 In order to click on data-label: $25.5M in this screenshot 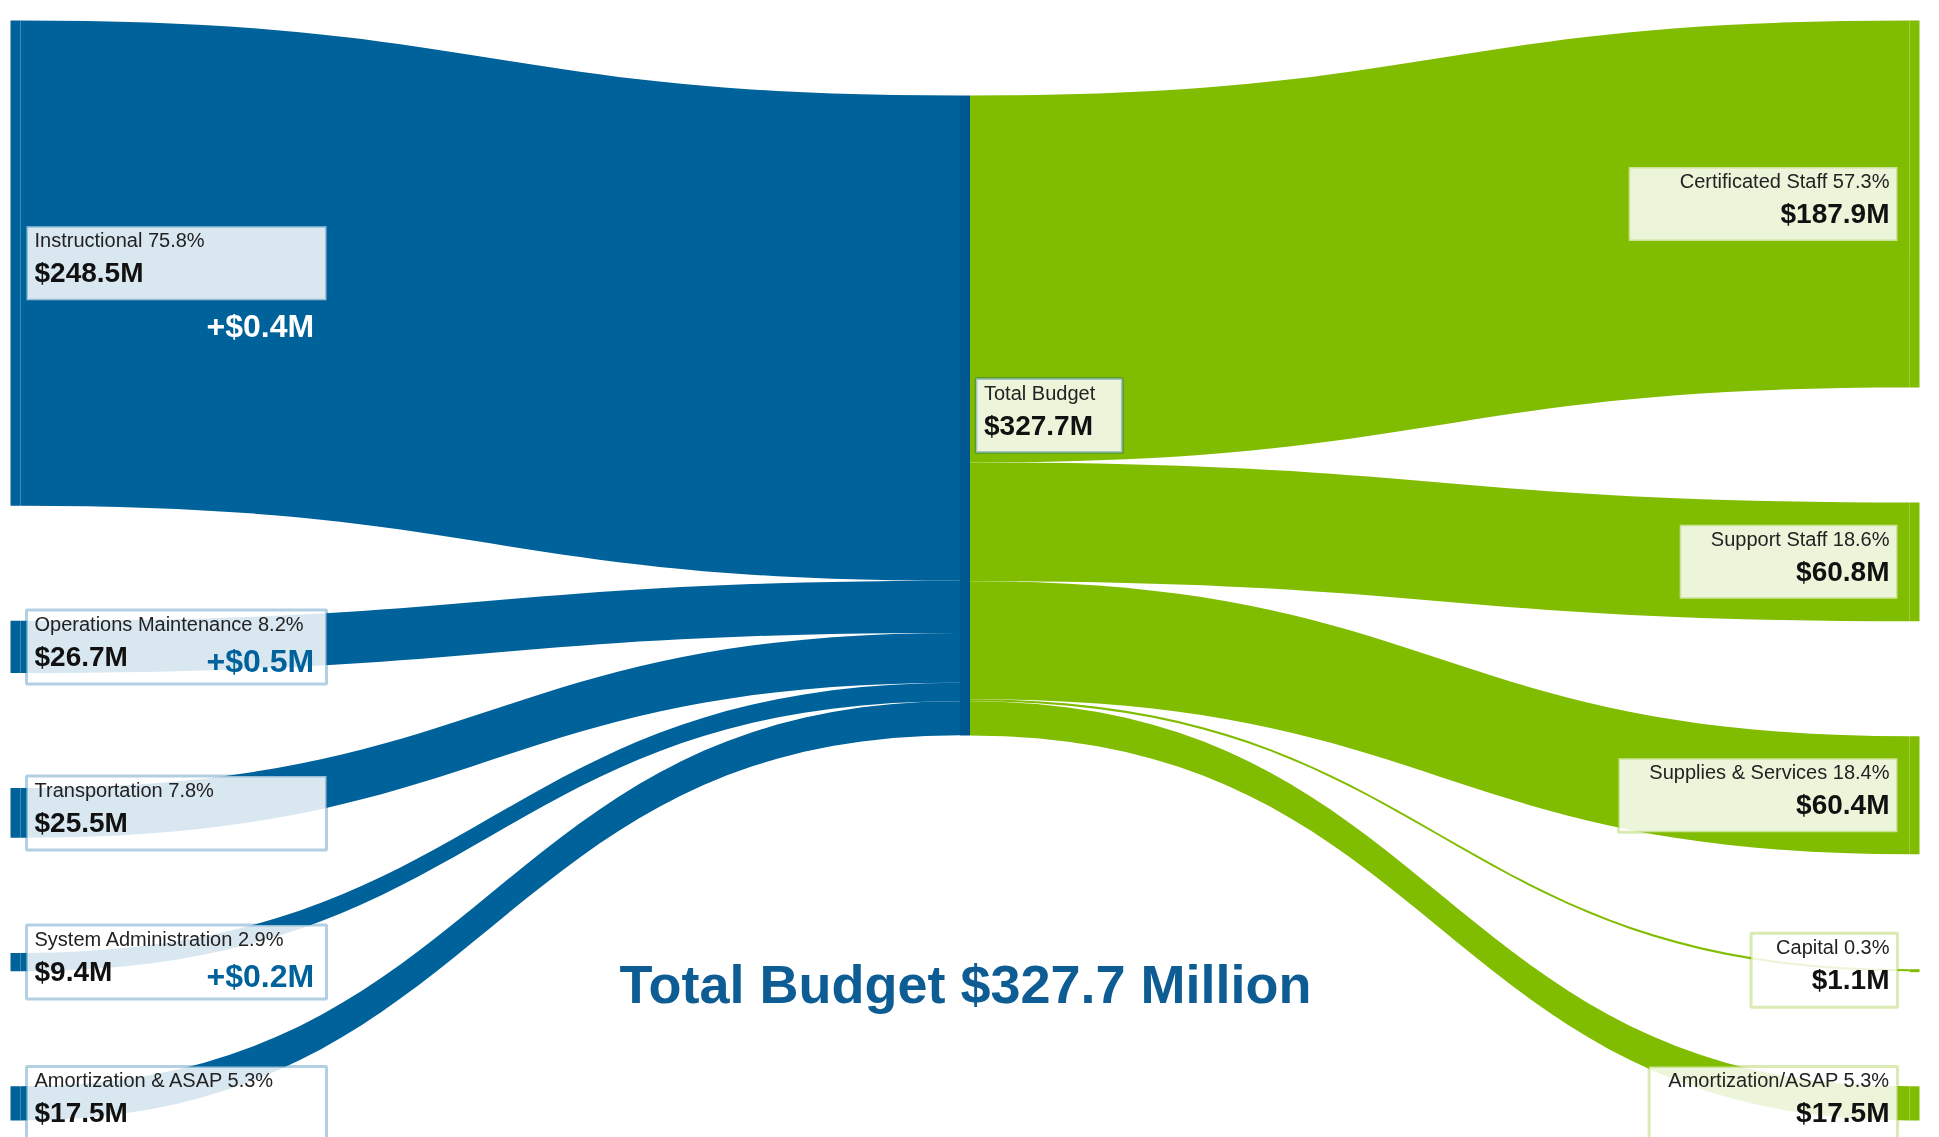, I will do `click(81, 822)`.